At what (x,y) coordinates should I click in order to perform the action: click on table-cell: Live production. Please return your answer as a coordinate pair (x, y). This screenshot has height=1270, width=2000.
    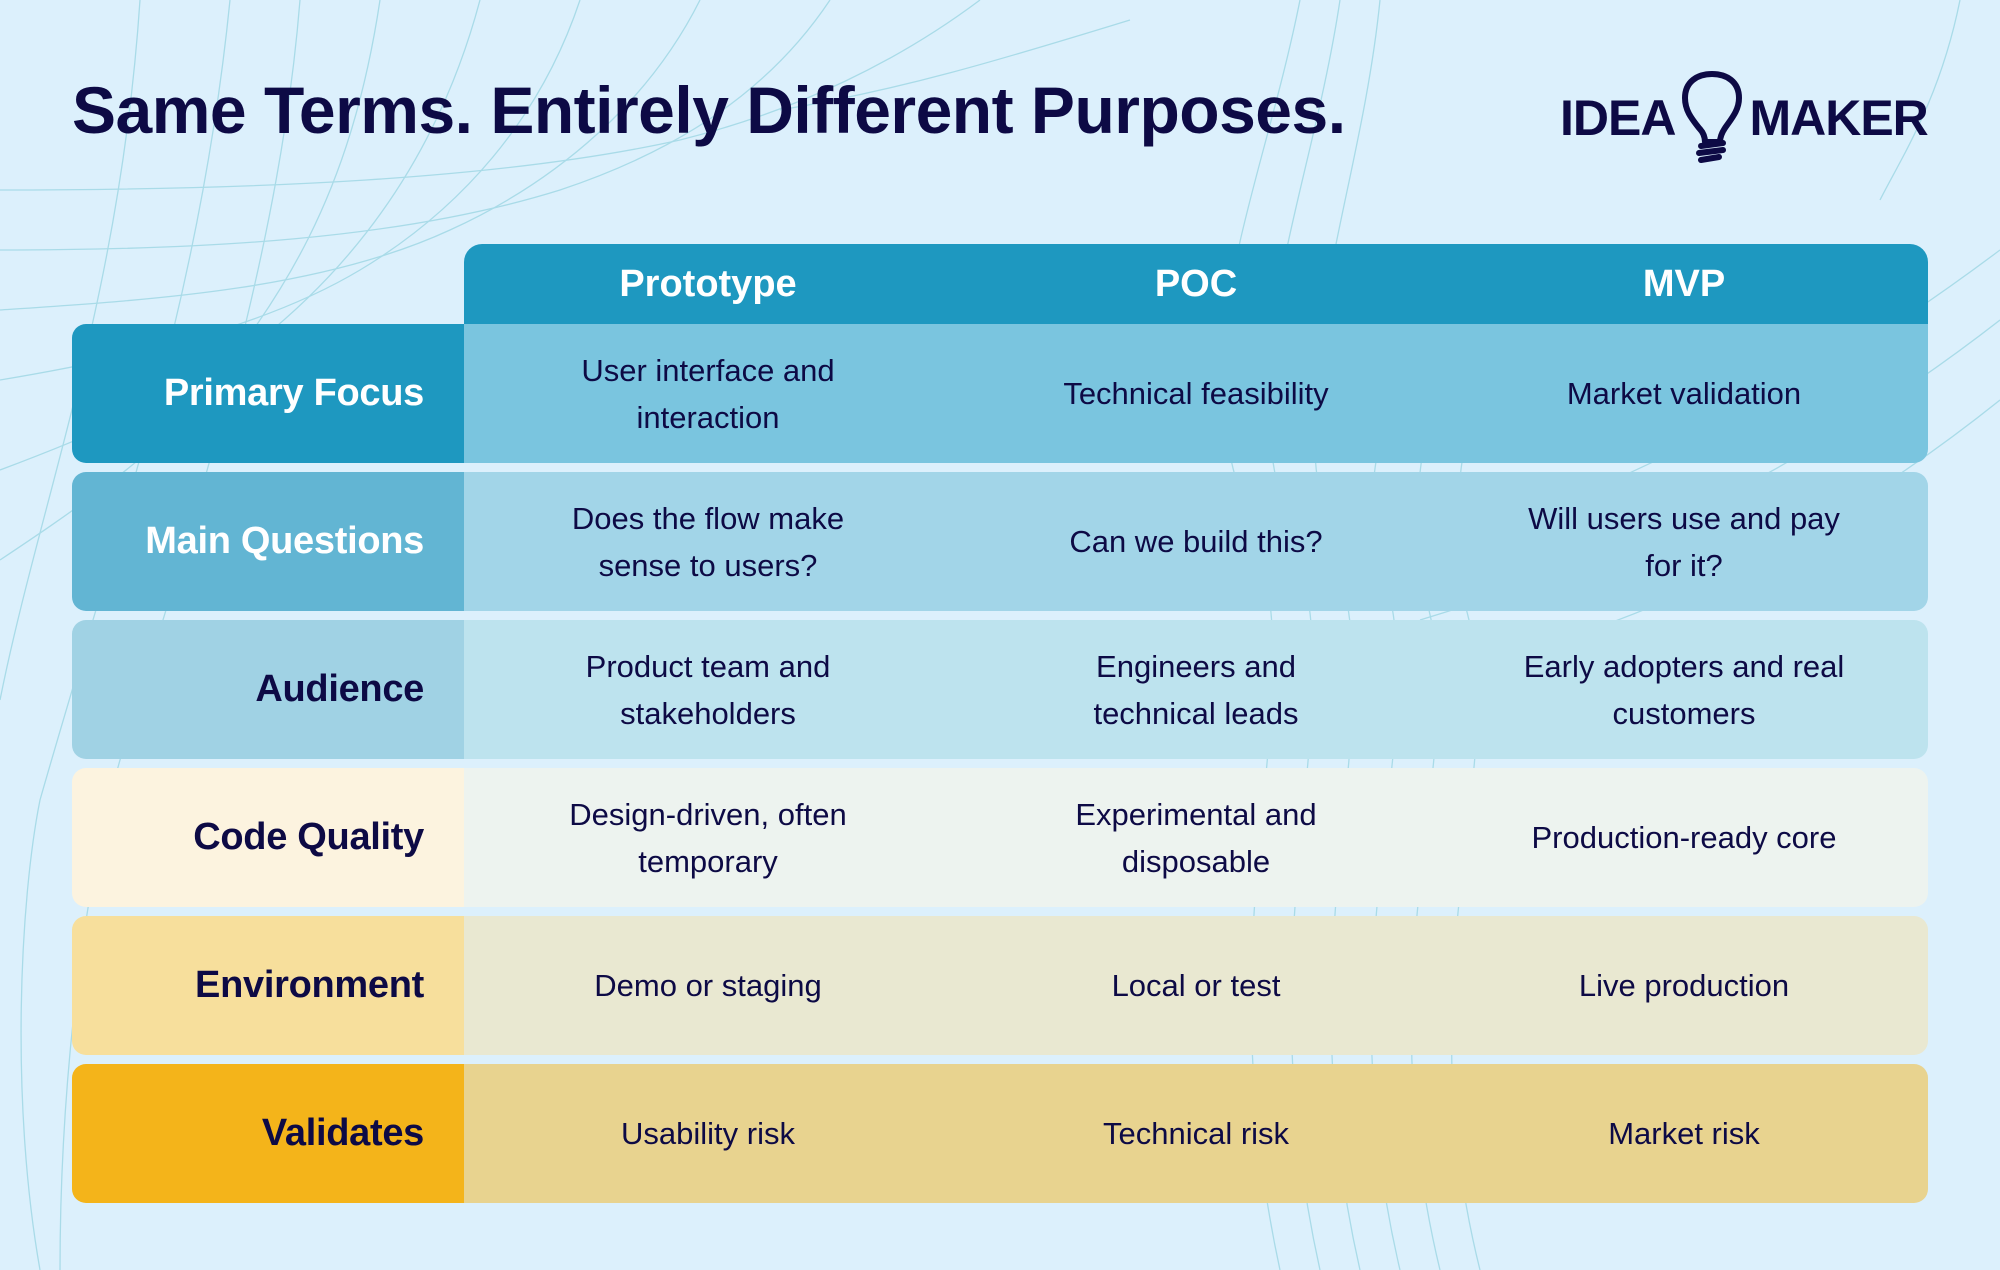
    Looking at the image, I should click on (1684, 985).